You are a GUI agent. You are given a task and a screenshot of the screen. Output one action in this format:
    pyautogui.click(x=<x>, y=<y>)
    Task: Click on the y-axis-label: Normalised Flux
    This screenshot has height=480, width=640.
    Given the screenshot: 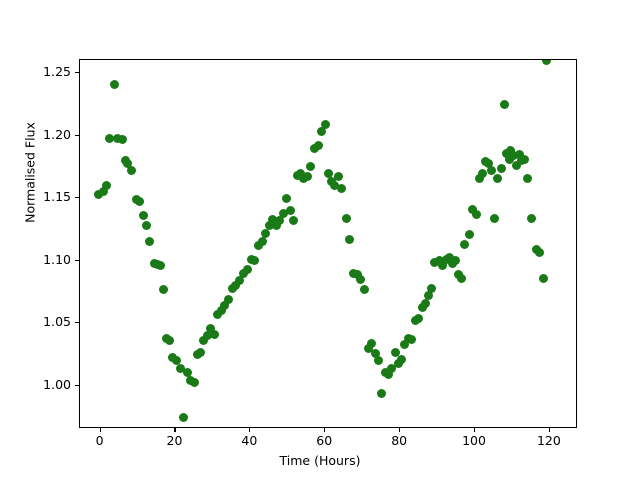 What is the action you would take?
    pyautogui.click(x=30, y=172)
    